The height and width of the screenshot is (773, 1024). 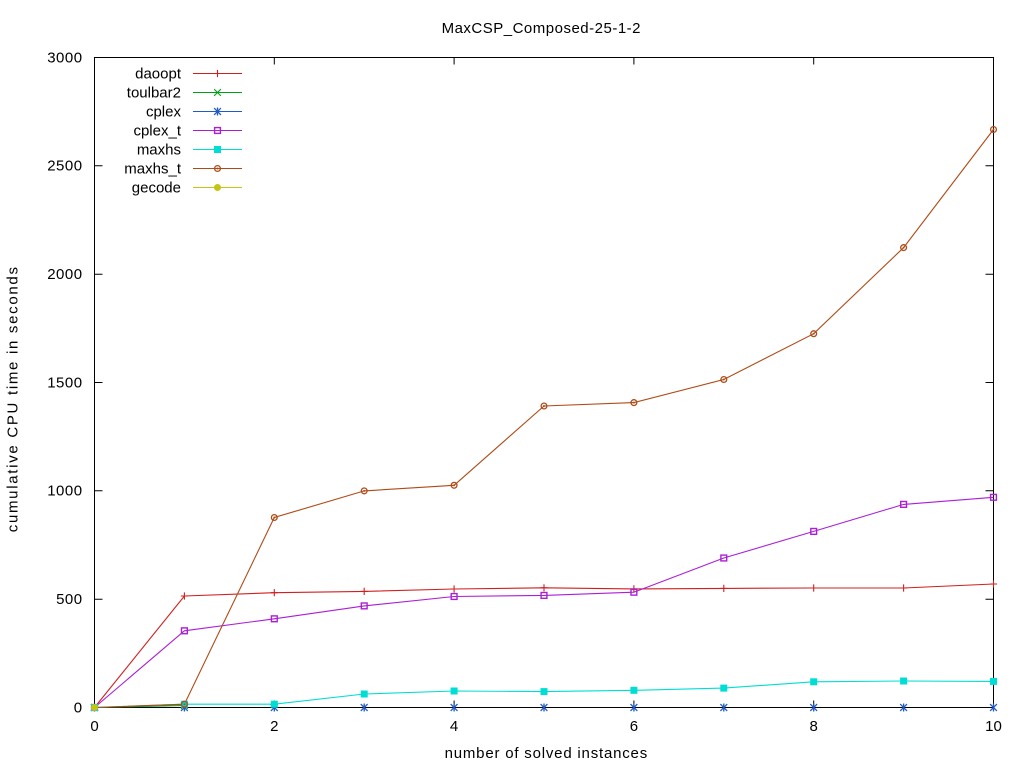 I want to click on svg-text: 10, so click(x=993, y=726).